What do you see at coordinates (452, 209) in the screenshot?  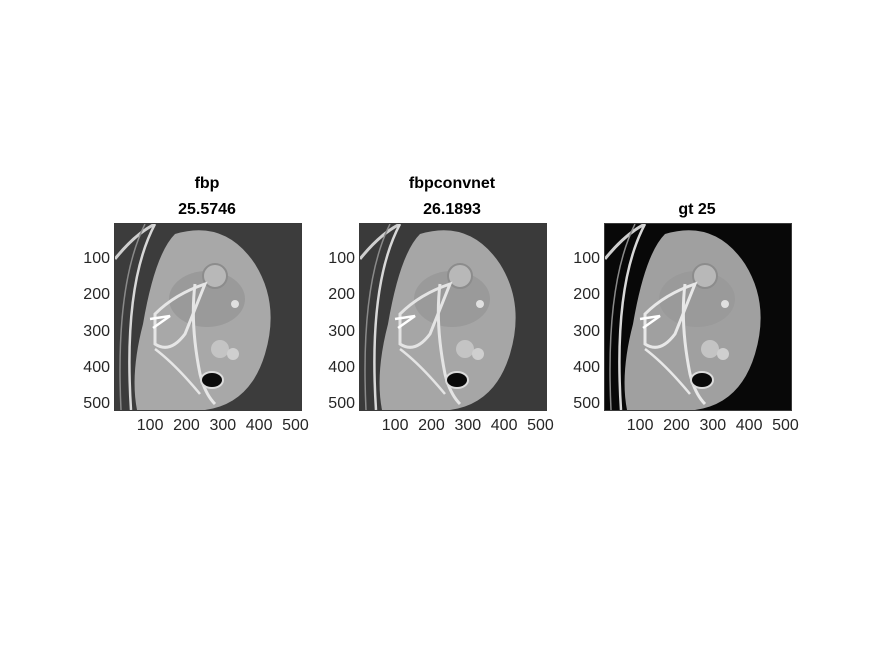 I see `panel-title-line2: 26.1893` at bounding box center [452, 209].